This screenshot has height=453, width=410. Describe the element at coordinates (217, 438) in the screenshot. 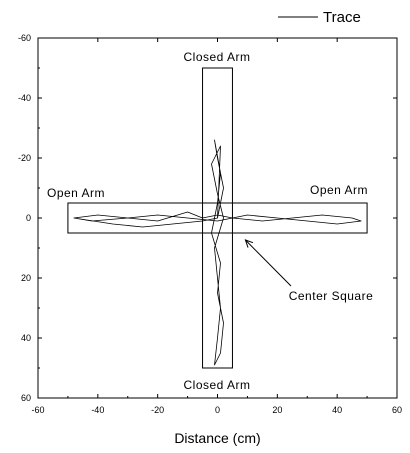

I see `x-axis-title: Distance (cm)` at that location.